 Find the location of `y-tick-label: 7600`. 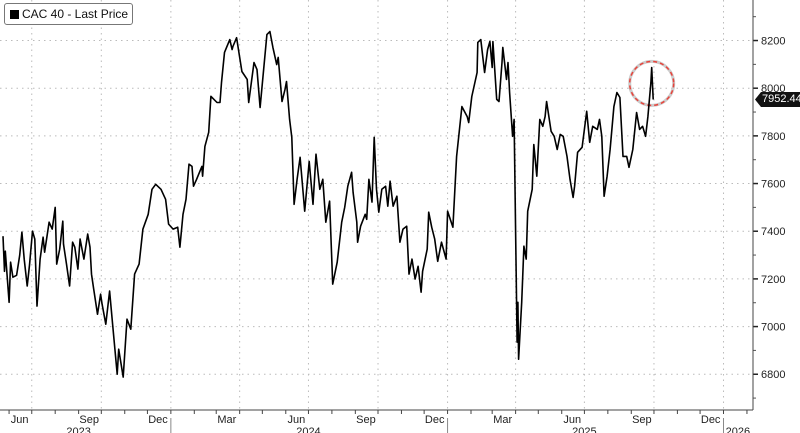

y-tick-label: 7600 is located at coordinates (773, 185).